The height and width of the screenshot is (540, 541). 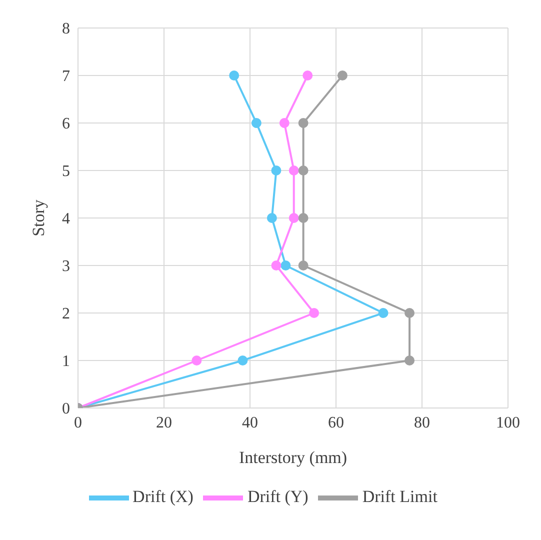 I want to click on y-tick-label: 3, so click(x=66, y=267).